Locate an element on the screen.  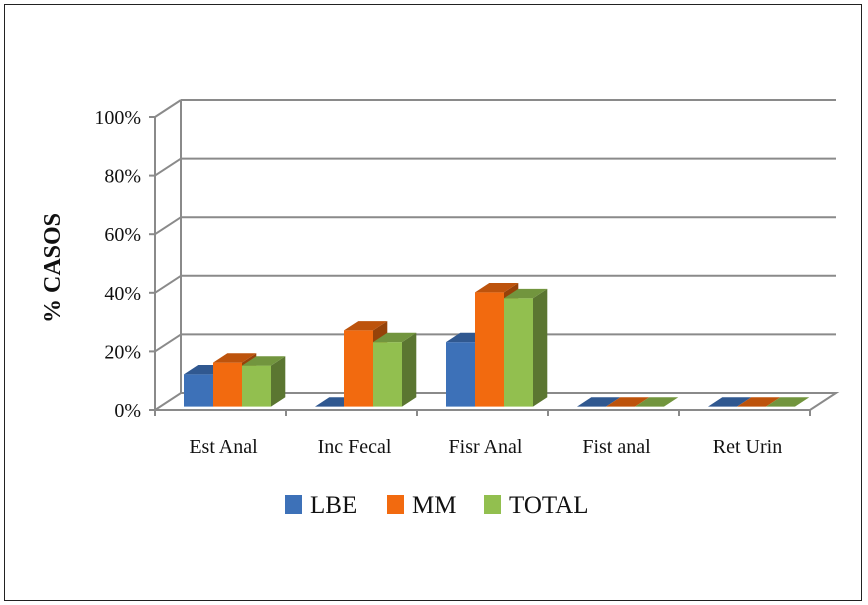
x-tick-label: Inc Fecal is located at coordinates (355, 447).